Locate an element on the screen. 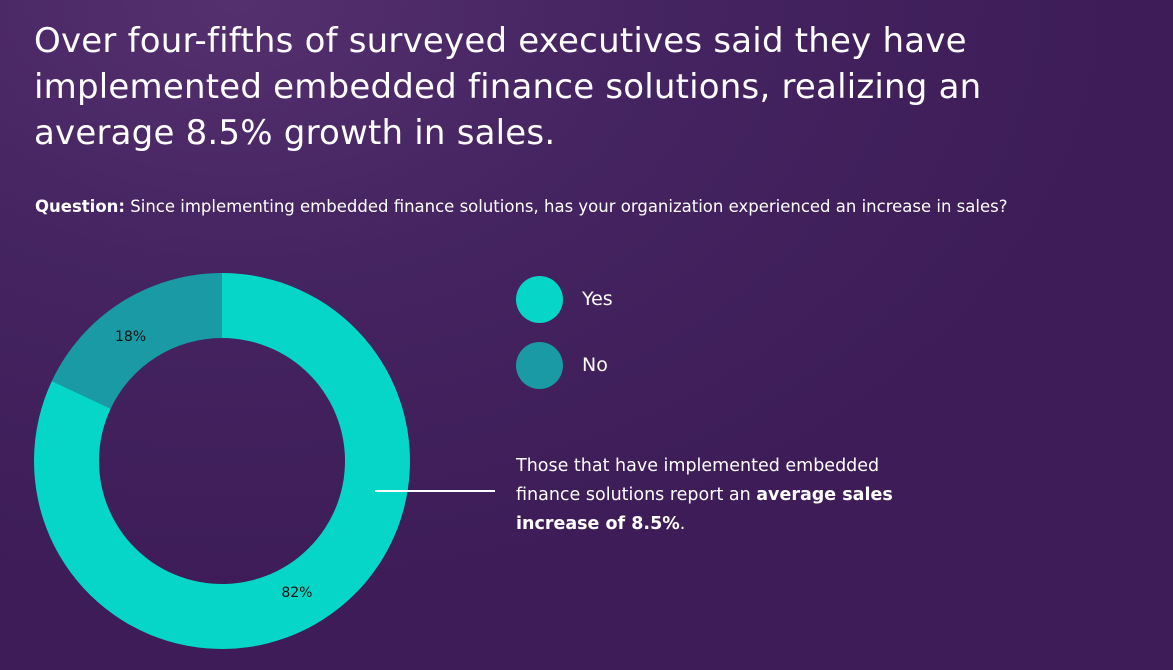 Image resolution: width=1173 pixels, height=670 pixels. callout-connector-line is located at coordinates (435, 491).